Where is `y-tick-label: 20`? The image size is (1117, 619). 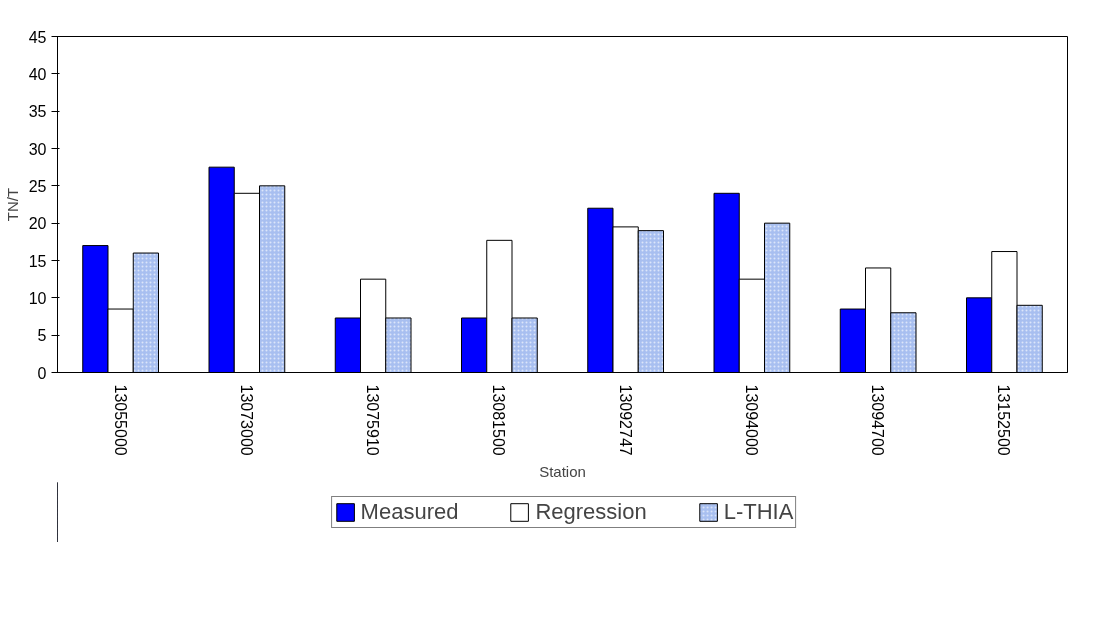
y-tick-label: 20 is located at coordinates (37, 224).